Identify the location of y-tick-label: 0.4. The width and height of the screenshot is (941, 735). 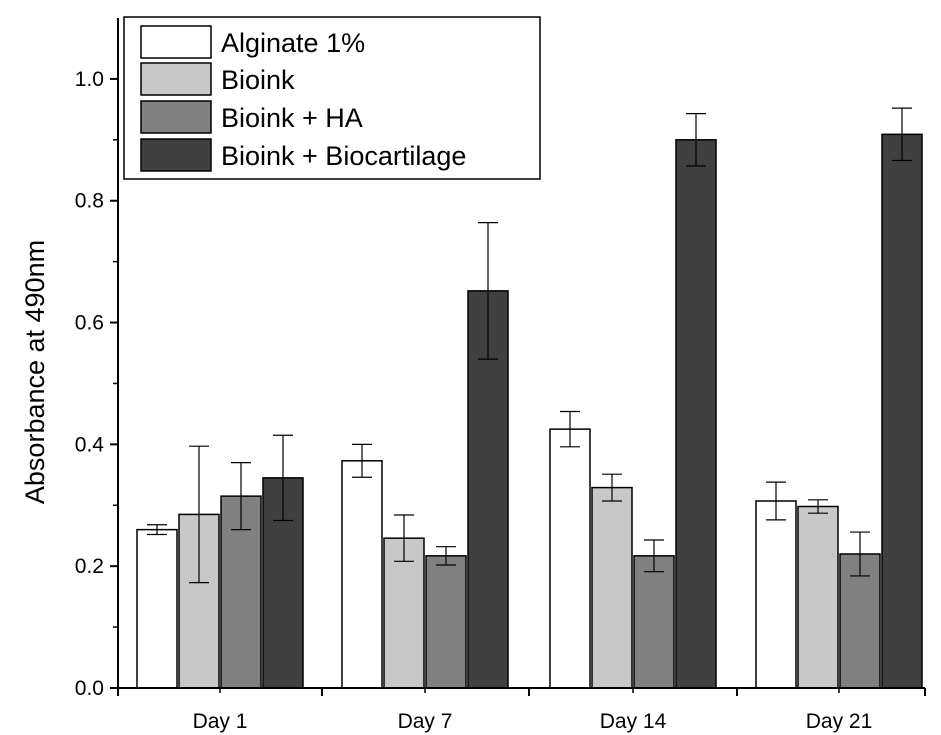
(90, 444).